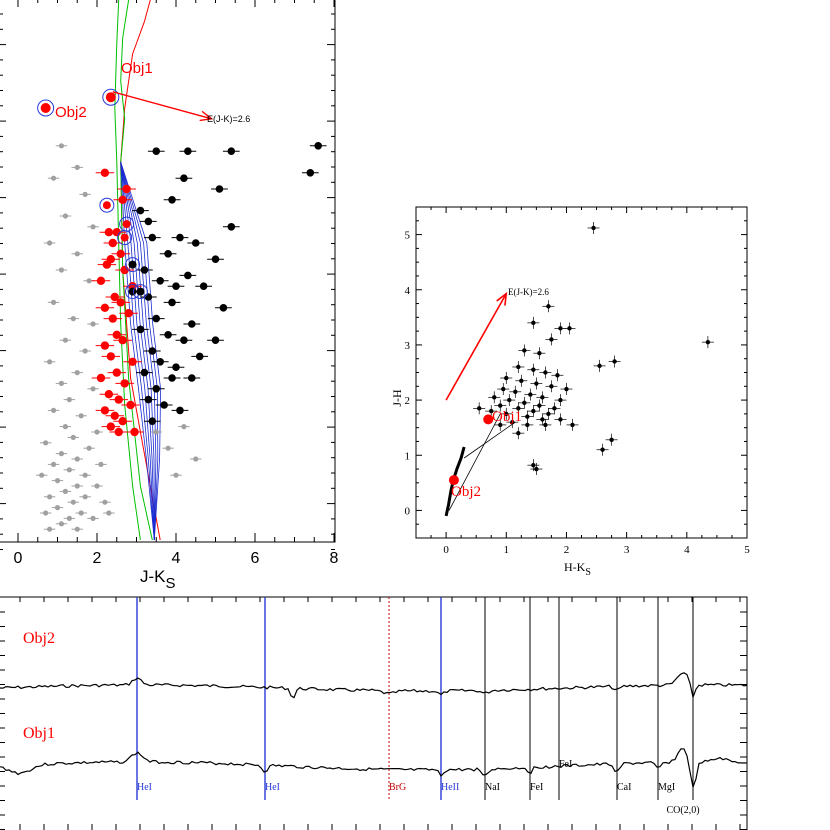 The height and width of the screenshot is (830, 830). I want to click on cmd-isochrones, so click(138, 270).